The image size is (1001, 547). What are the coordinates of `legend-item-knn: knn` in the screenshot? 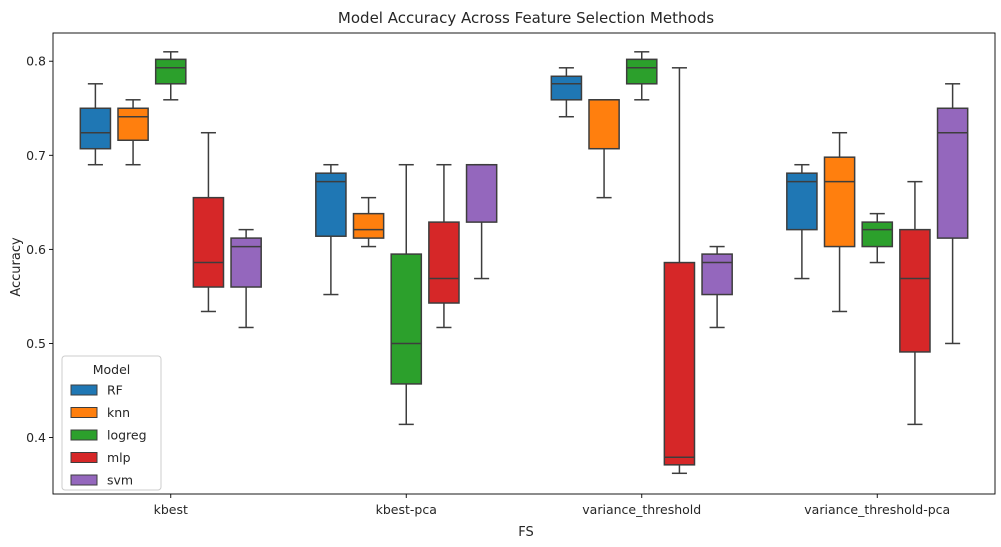 It's located at (100, 412).